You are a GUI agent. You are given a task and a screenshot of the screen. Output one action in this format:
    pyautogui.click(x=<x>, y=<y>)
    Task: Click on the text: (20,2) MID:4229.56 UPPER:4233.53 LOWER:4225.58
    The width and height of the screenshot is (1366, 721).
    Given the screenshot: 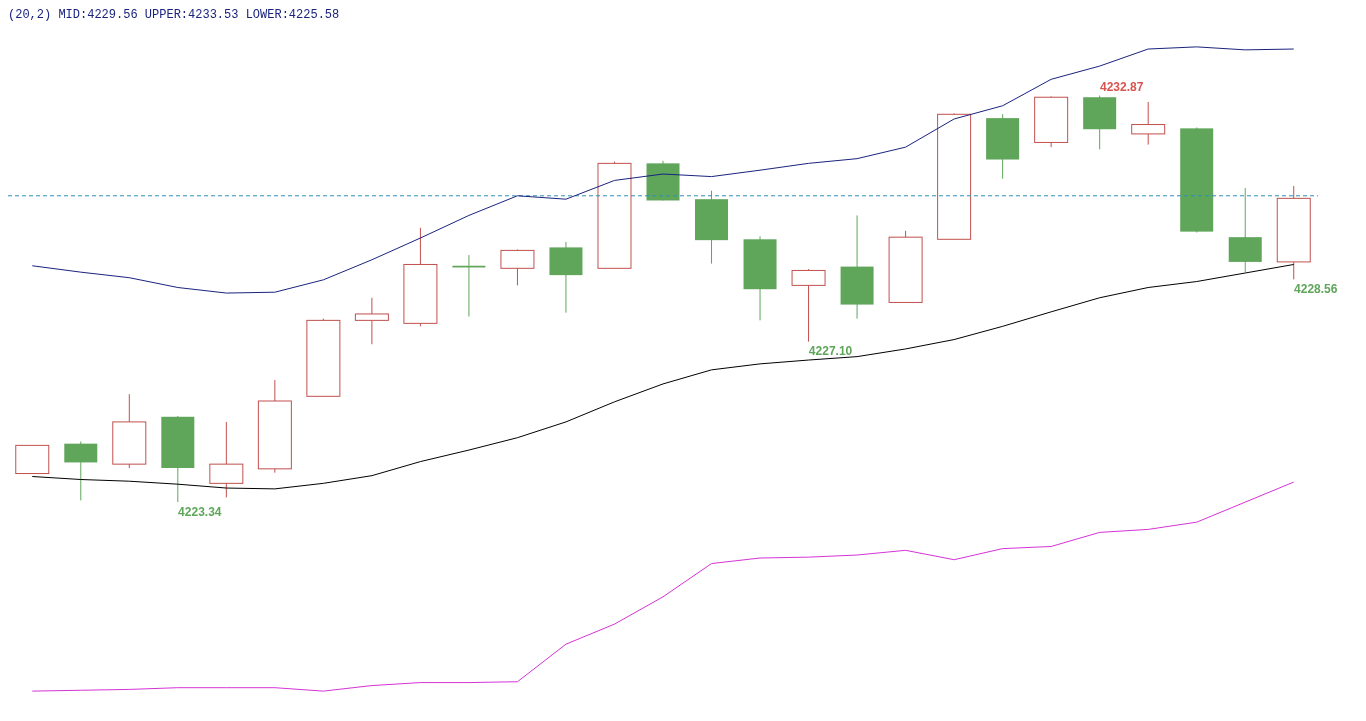 What is the action you would take?
    pyautogui.click(x=174, y=15)
    